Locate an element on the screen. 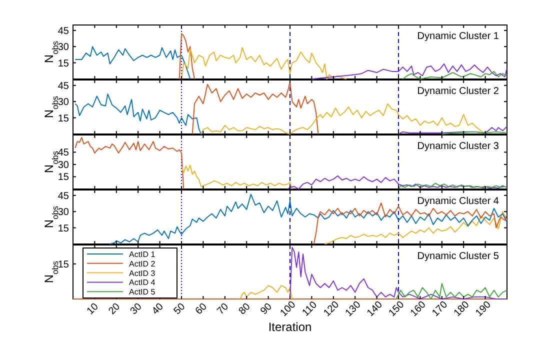 The image size is (560, 337). legend-label: ActID 3 is located at coordinates (142, 273).